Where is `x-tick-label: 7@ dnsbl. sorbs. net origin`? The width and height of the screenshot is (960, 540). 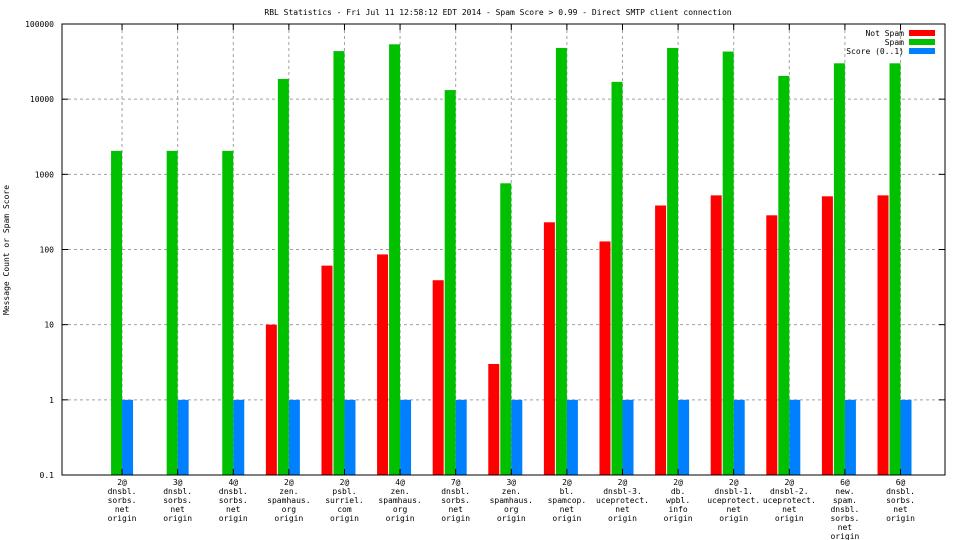
x-tick-label: 7@ dnsbl. sorbs. net origin is located at coordinates (455, 500).